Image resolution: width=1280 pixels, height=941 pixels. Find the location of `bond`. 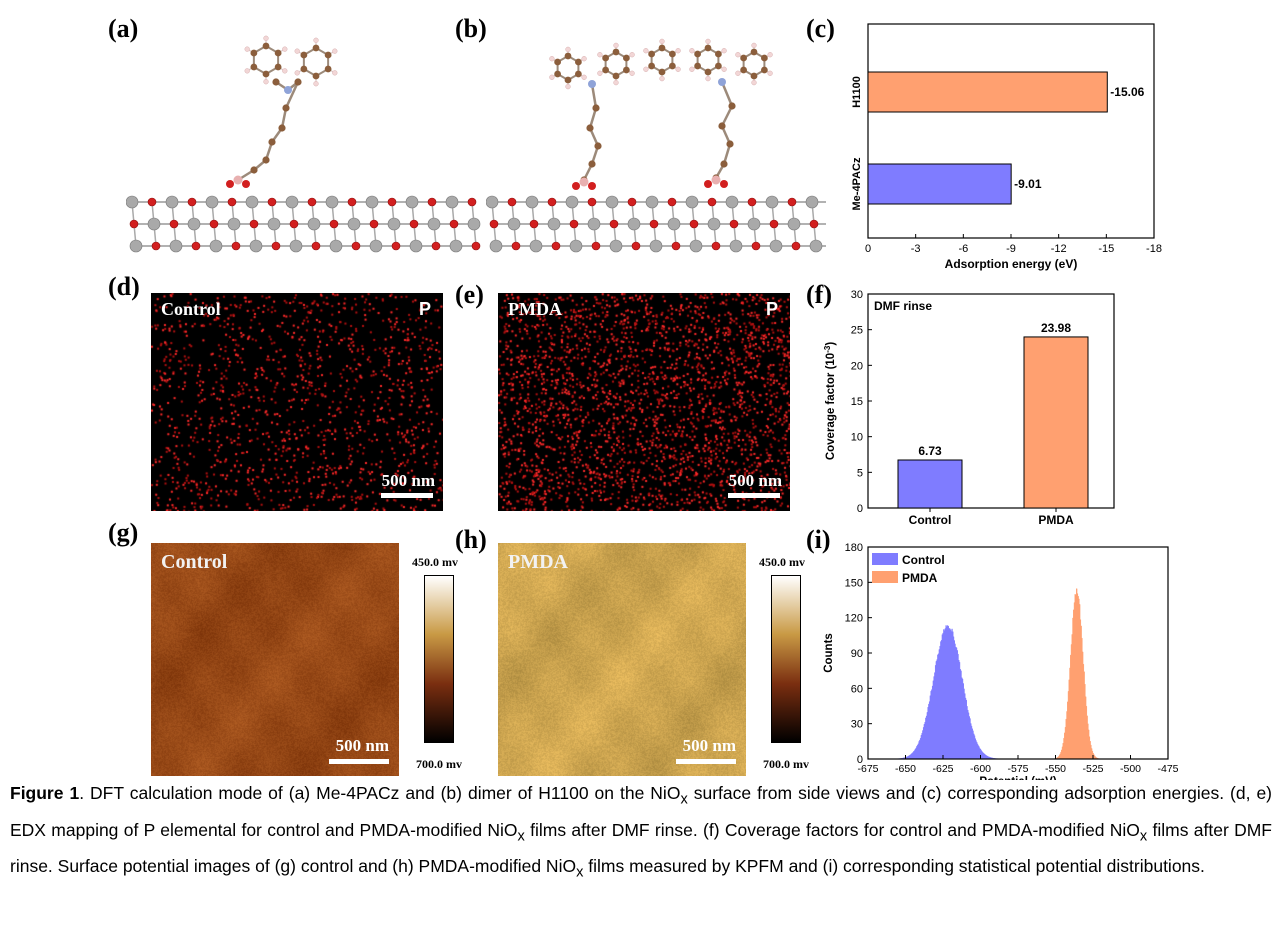

bond is located at coordinates (727, 116).